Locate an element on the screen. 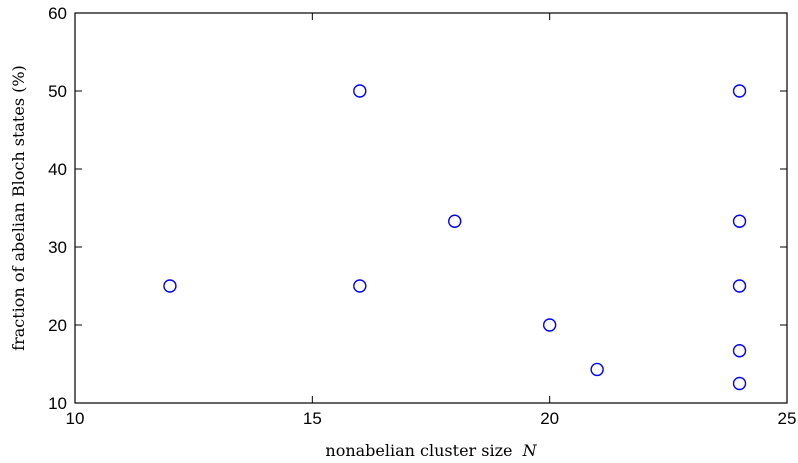 The height and width of the screenshot is (463, 798). y-tick-label: 30 is located at coordinates (57, 247).